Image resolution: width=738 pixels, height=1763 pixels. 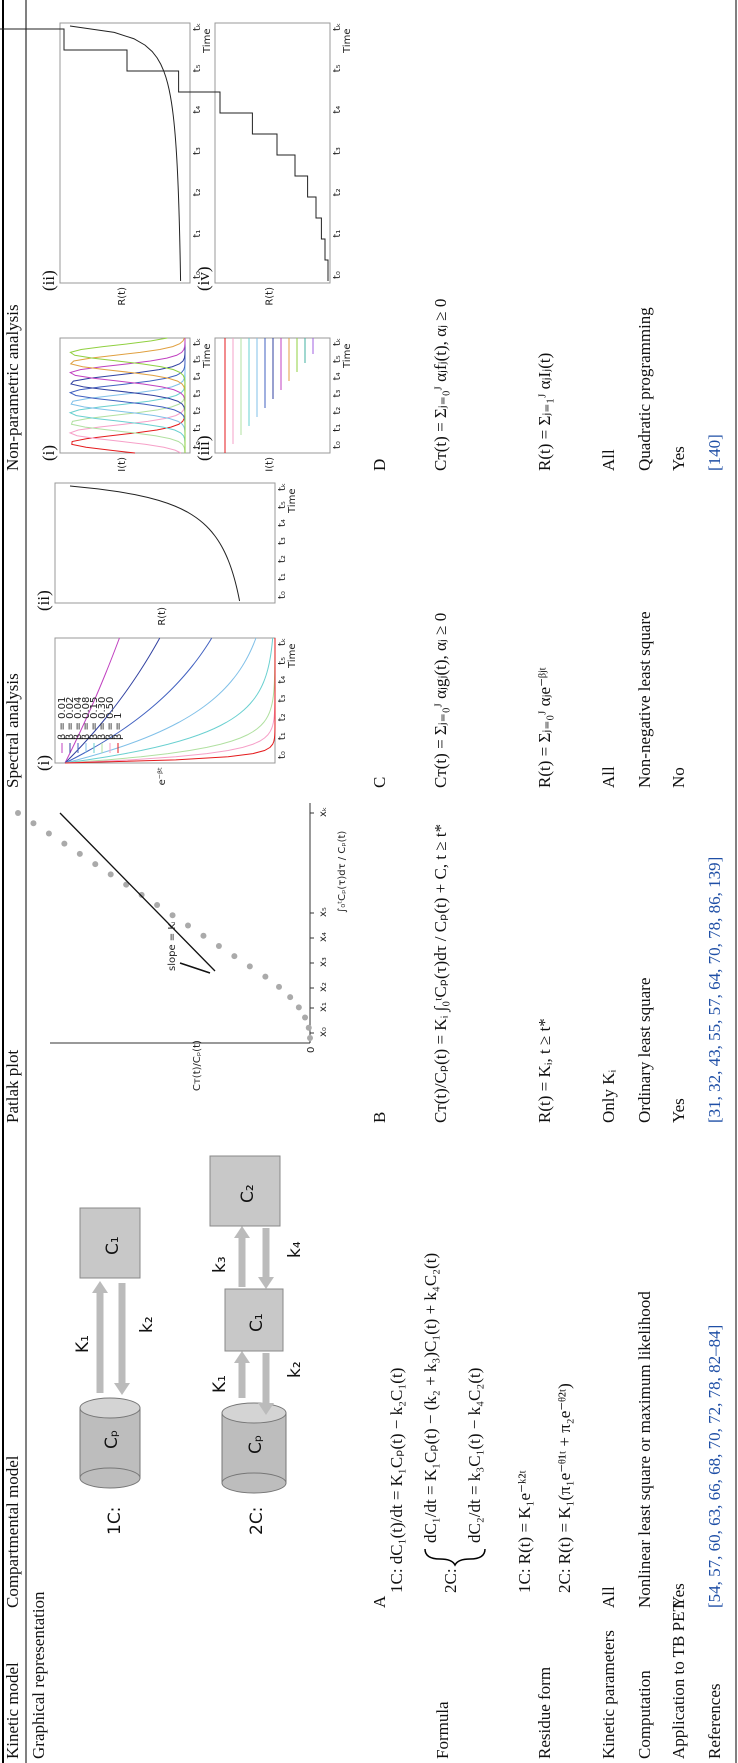 I want to click on cell-text: A, so click(x=379, y=1601).